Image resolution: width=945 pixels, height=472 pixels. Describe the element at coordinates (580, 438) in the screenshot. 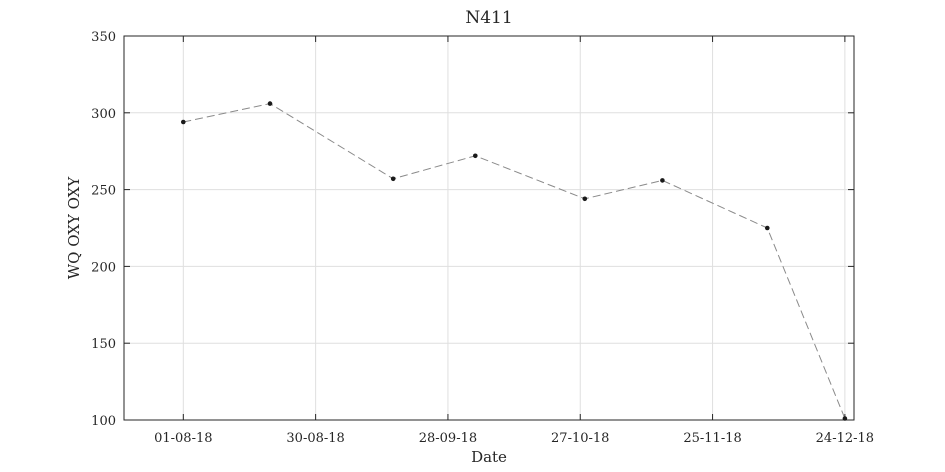

I see `x-tick-label: 27-10-18` at that location.